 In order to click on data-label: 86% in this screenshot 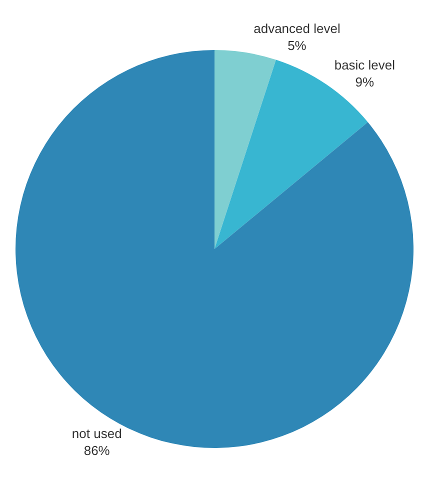, I will do `click(97, 450)`.